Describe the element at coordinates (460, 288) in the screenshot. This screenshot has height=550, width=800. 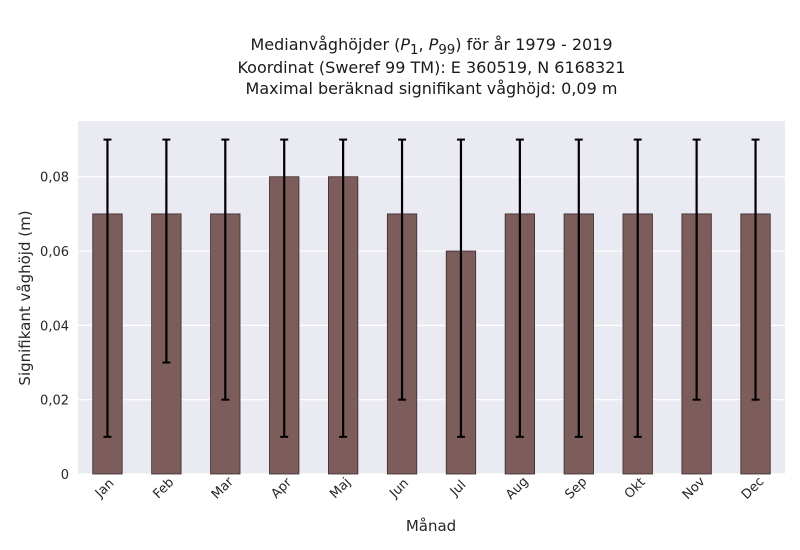
I see `error-bar-jul` at that location.